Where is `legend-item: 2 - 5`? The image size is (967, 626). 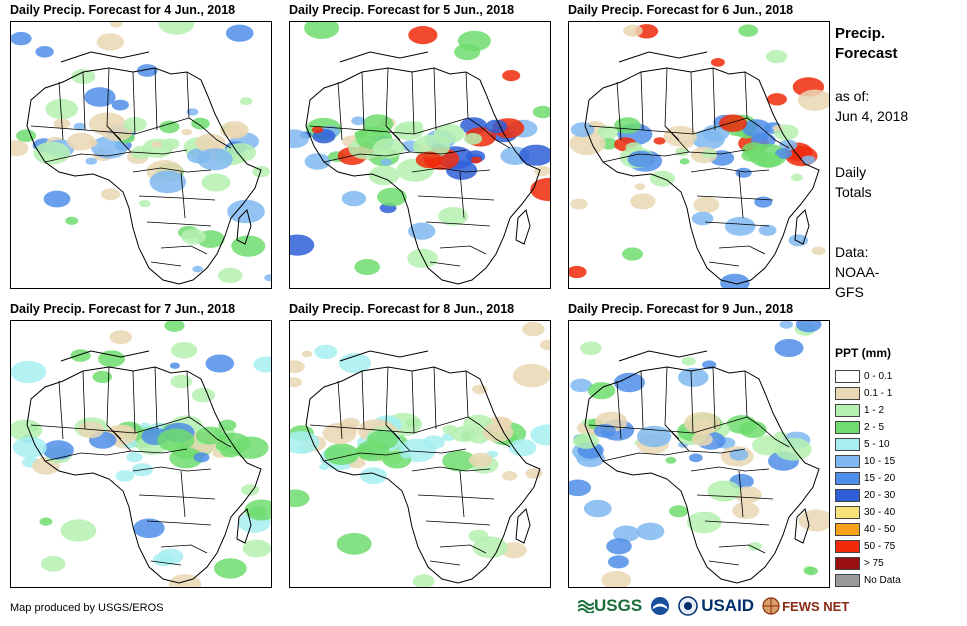
legend-item: 2 - 5 is located at coordinates (868, 427).